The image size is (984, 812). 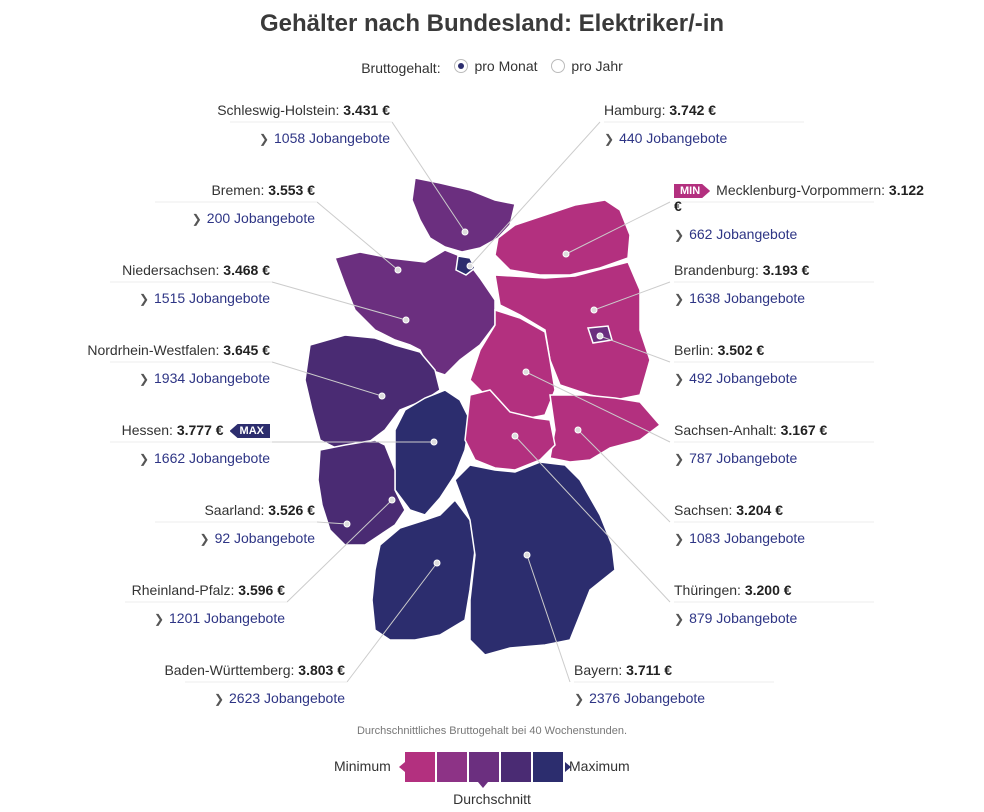 I want to click on state-label-sl: Saarland: 3.526 € ❯ 92 Jobangebote, so click(x=185, y=524).